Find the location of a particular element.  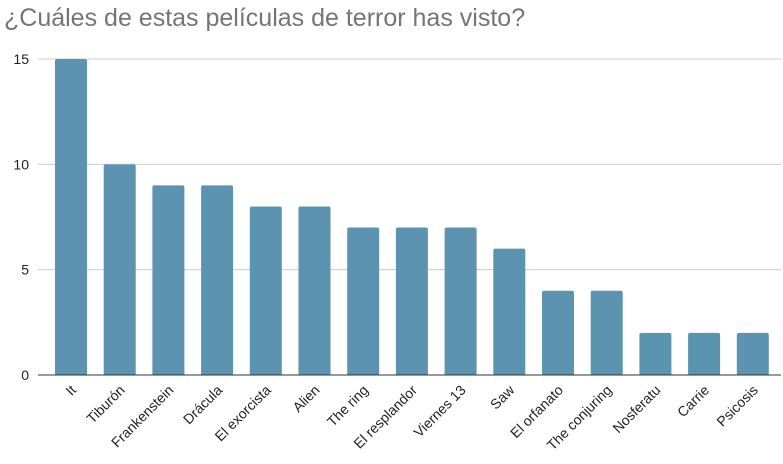

x-tick-label: Psicosis is located at coordinates (737, 406).